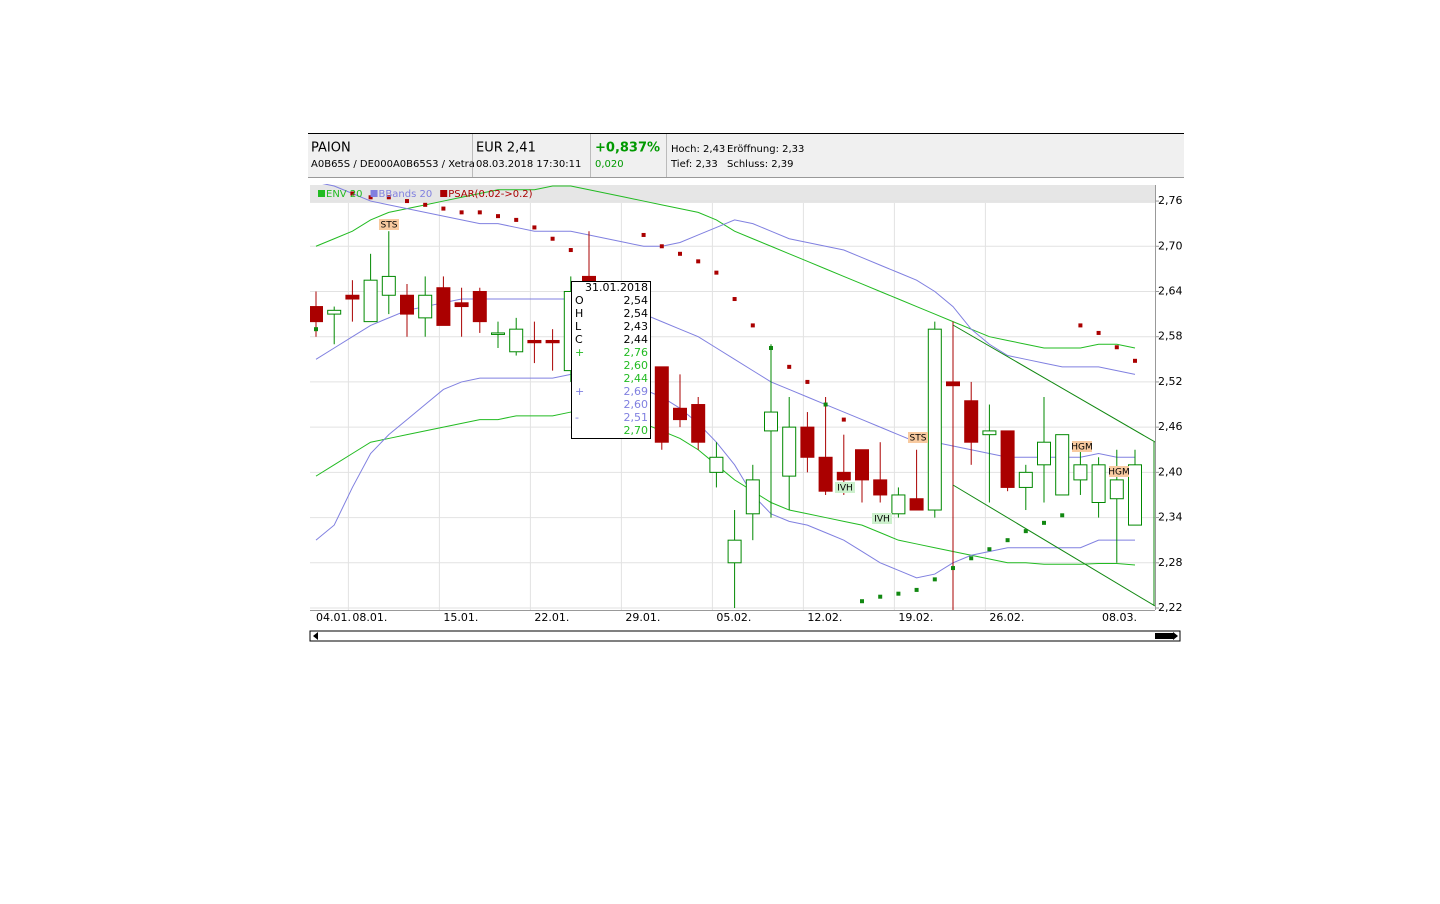 The image size is (1440, 904). I want to click on y-tick-label: 2,28, so click(1170, 562).